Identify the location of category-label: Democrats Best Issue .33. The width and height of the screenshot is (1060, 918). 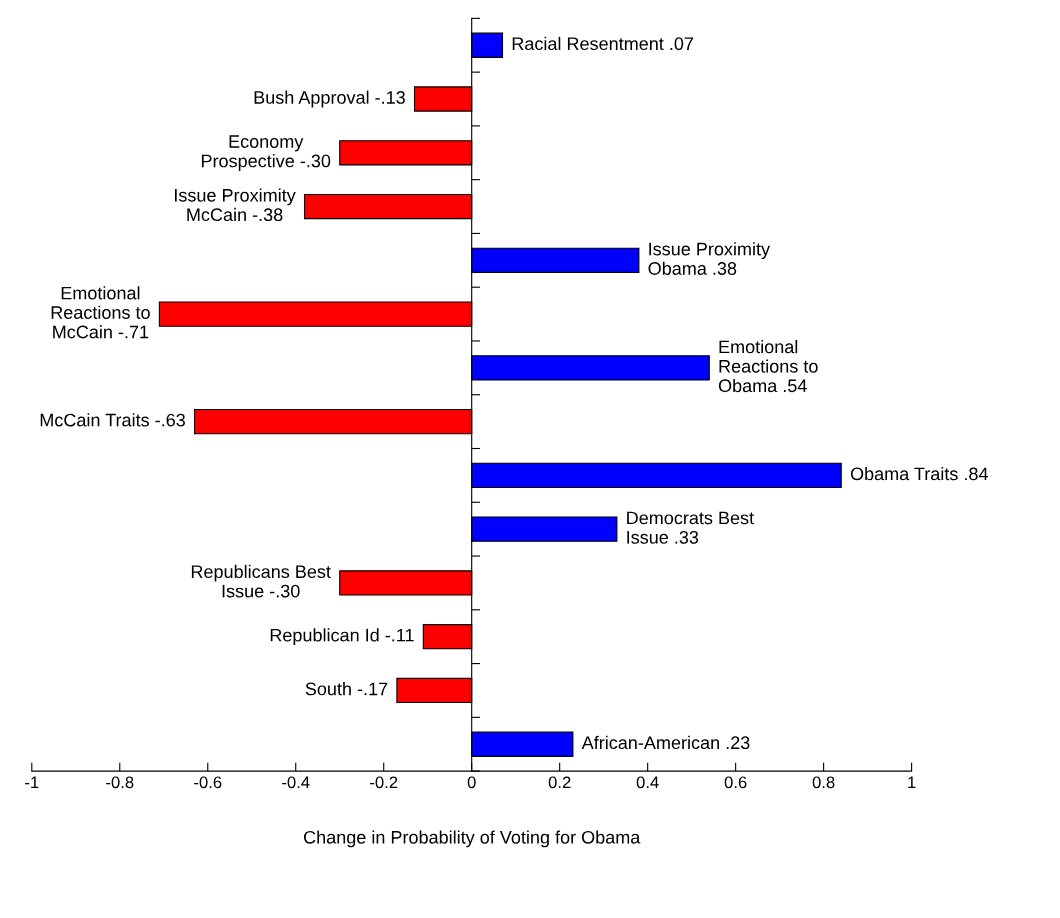
(690, 527).